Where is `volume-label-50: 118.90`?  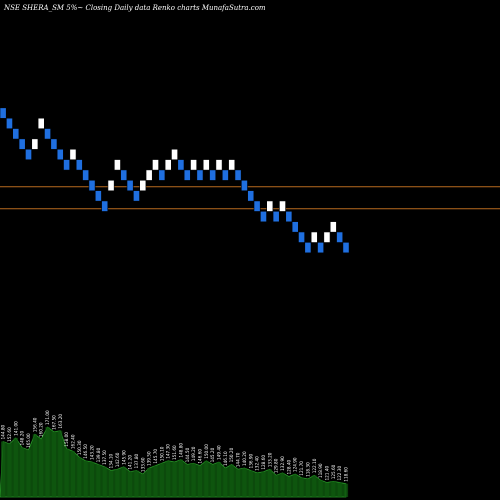 volume-label-50: 118.90 is located at coordinates (320, 470).